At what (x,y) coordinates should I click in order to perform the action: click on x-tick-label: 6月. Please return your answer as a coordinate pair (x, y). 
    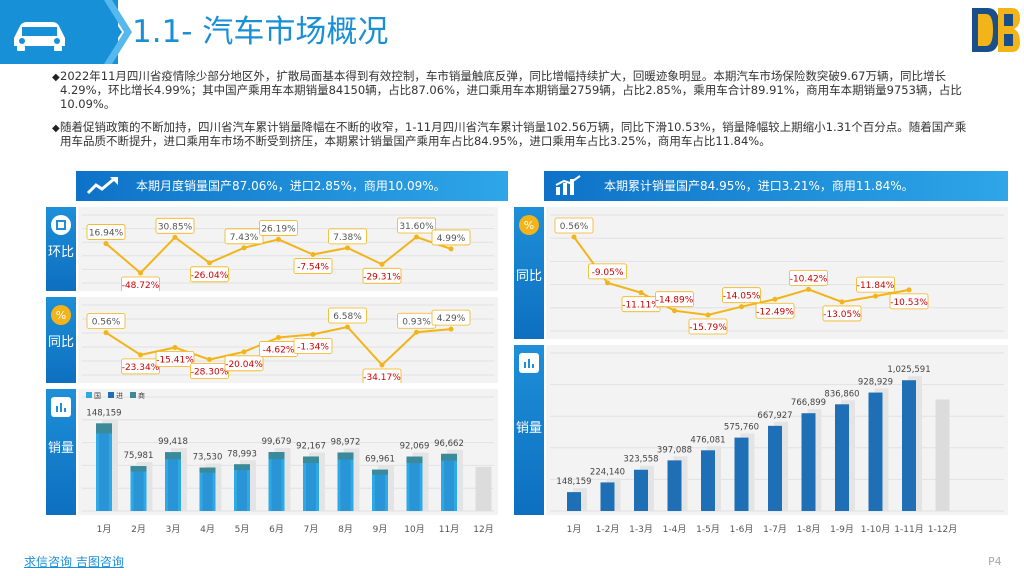
    Looking at the image, I should click on (276, 529).